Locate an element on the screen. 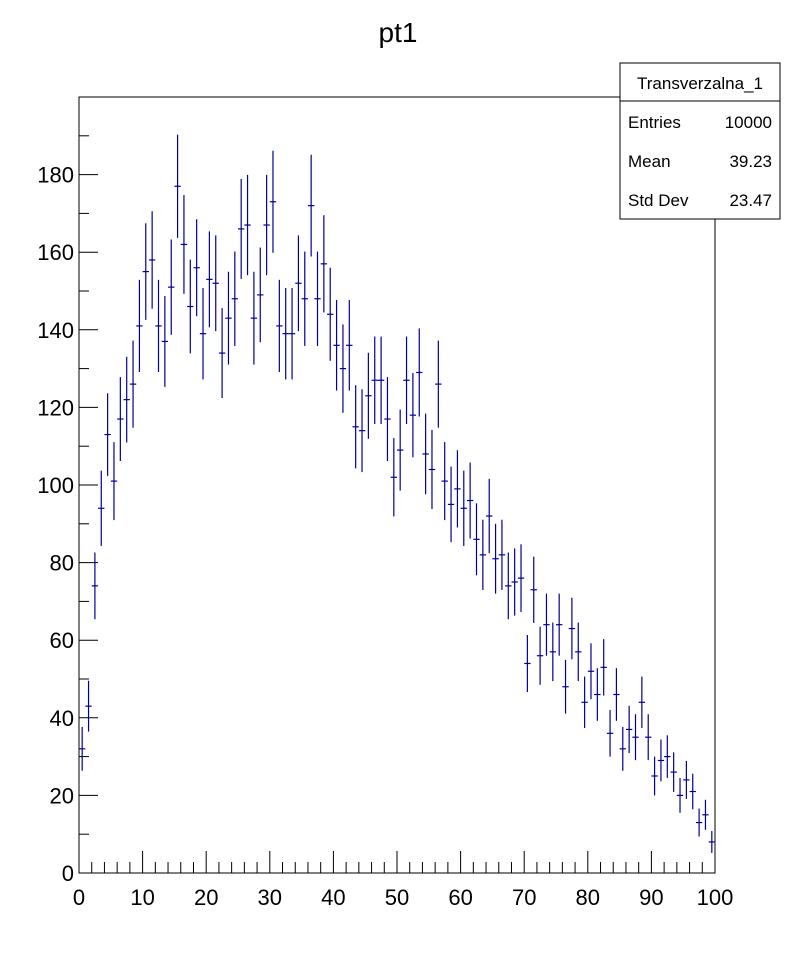 This screenshot has width=796, height=972. y-tick-label: 60 is located at coordinates (62, 640).